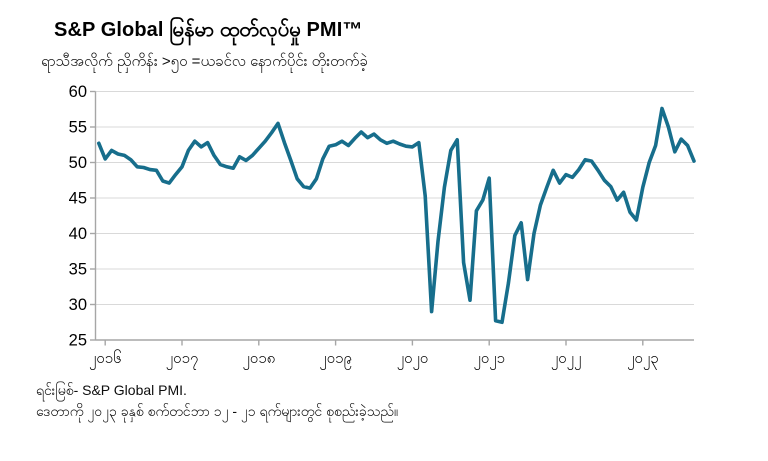 The width and height of the screenshot is (768, 461). I want to click on x-tick-label: ၂၀၁၇, so click(182, 360).